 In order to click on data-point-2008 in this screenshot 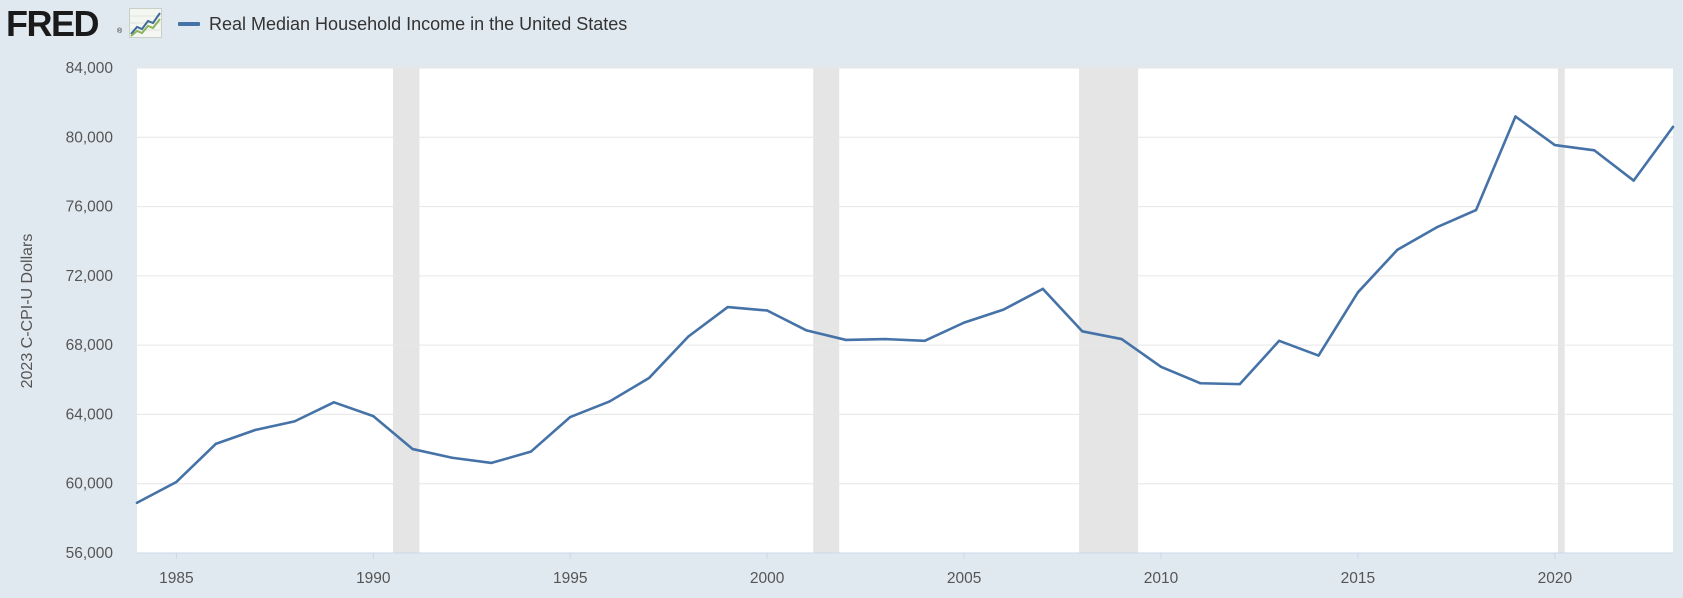, I will do `click(1082, 331)`.